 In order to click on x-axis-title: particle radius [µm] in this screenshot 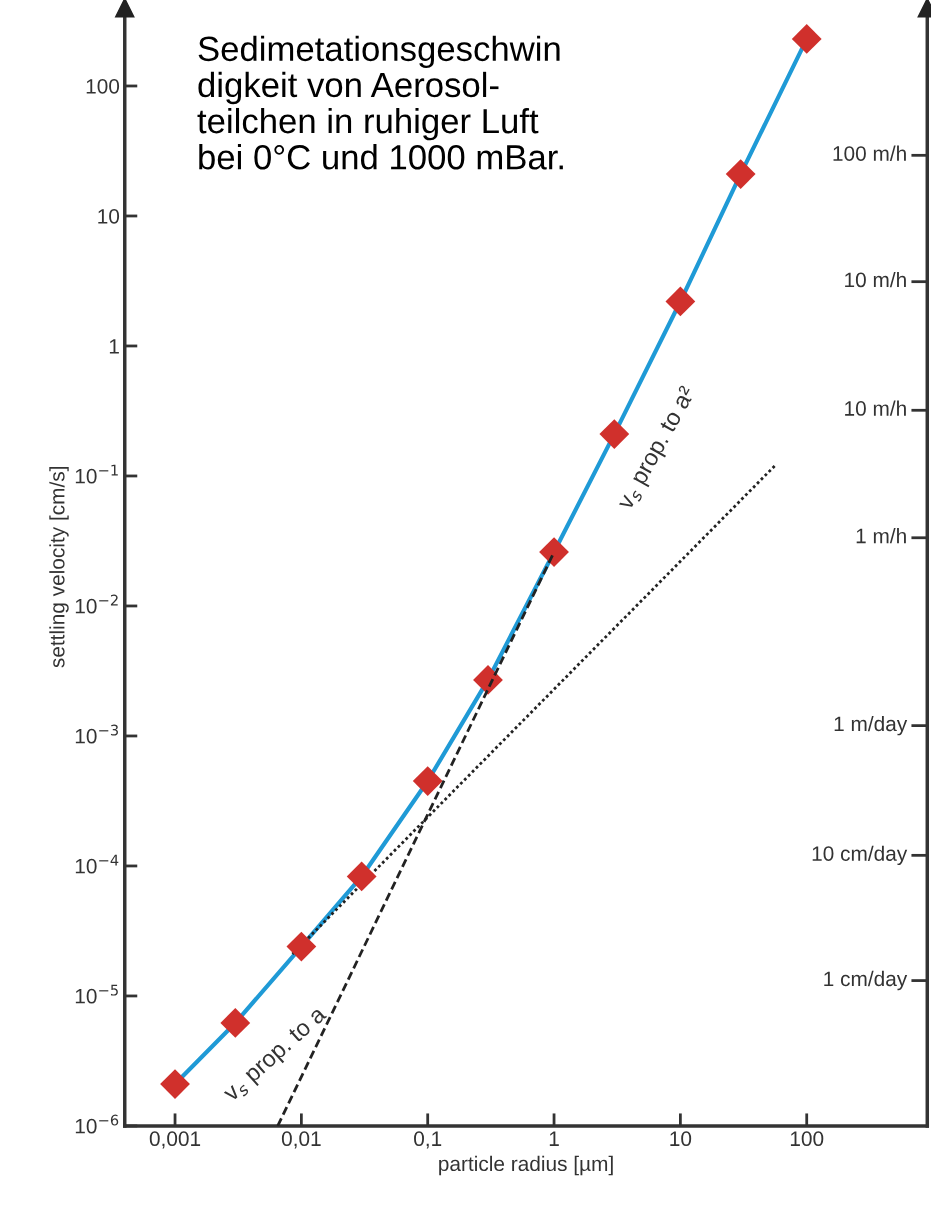, I will do `click(526, 1165)`.